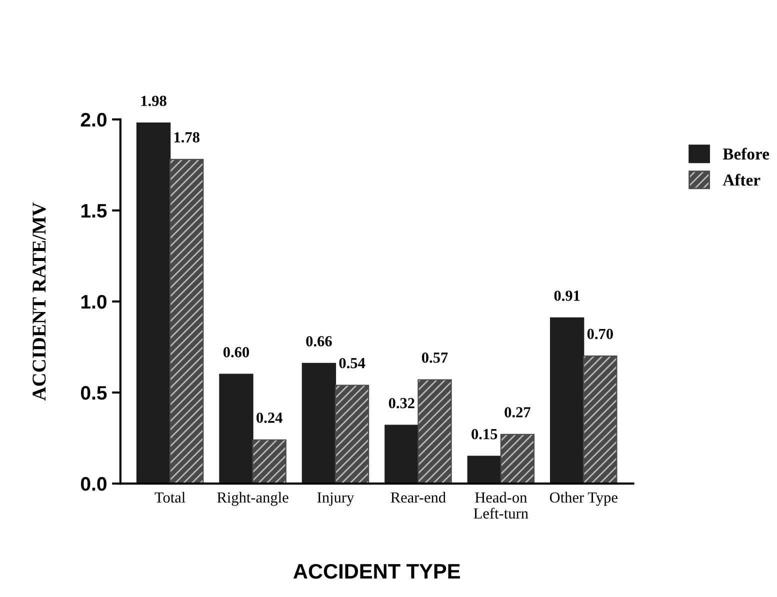 This screenshot has width=777, height=597. Describe the element at coordinates (485, 434) in the screenshot. I see `data-label: 0.15` at that location.